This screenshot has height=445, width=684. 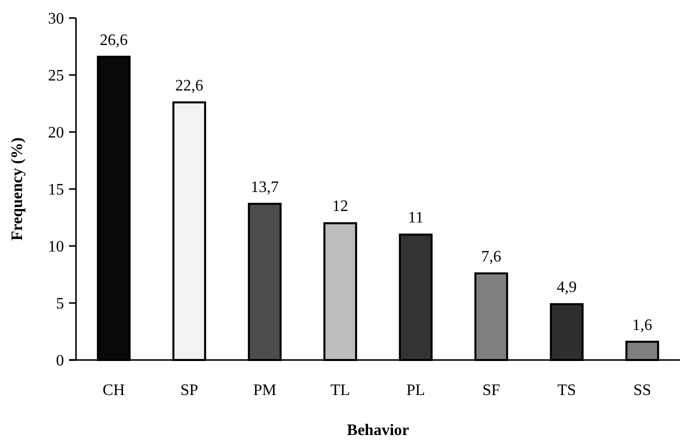 I want to click on x-tick-label: CH, so click(x=114, y=390).